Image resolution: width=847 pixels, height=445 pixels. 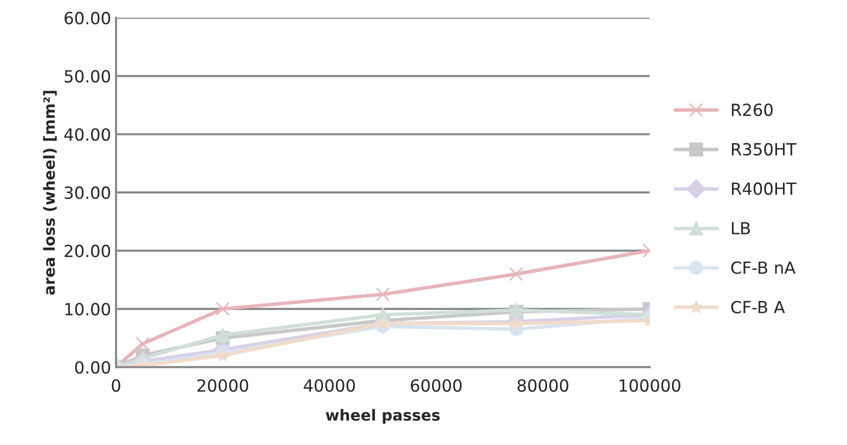 I want to click on y-axis-title: area loss (wheel) [mm²], so click(x=50, y=192).